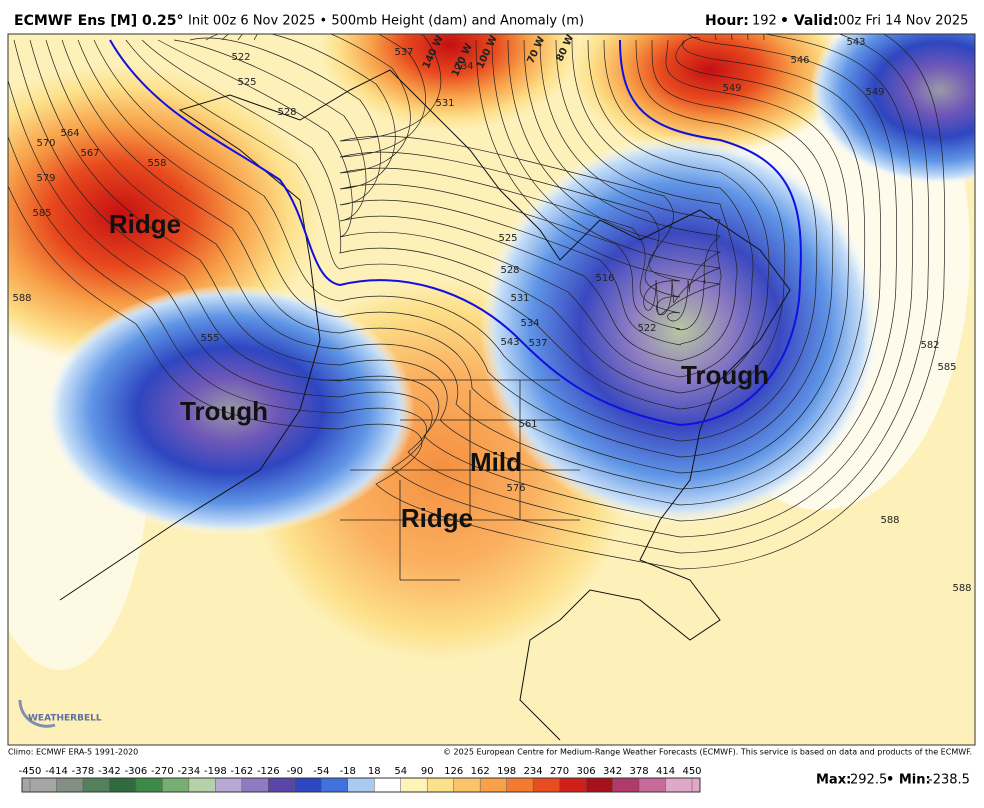 Image resolution: width=984 pixels, height=808 pixels. What do you see at coordinates (612, 771) in the screenshot?
I see `colorbar-tick-label: 342` at bounding box center [612, 771].